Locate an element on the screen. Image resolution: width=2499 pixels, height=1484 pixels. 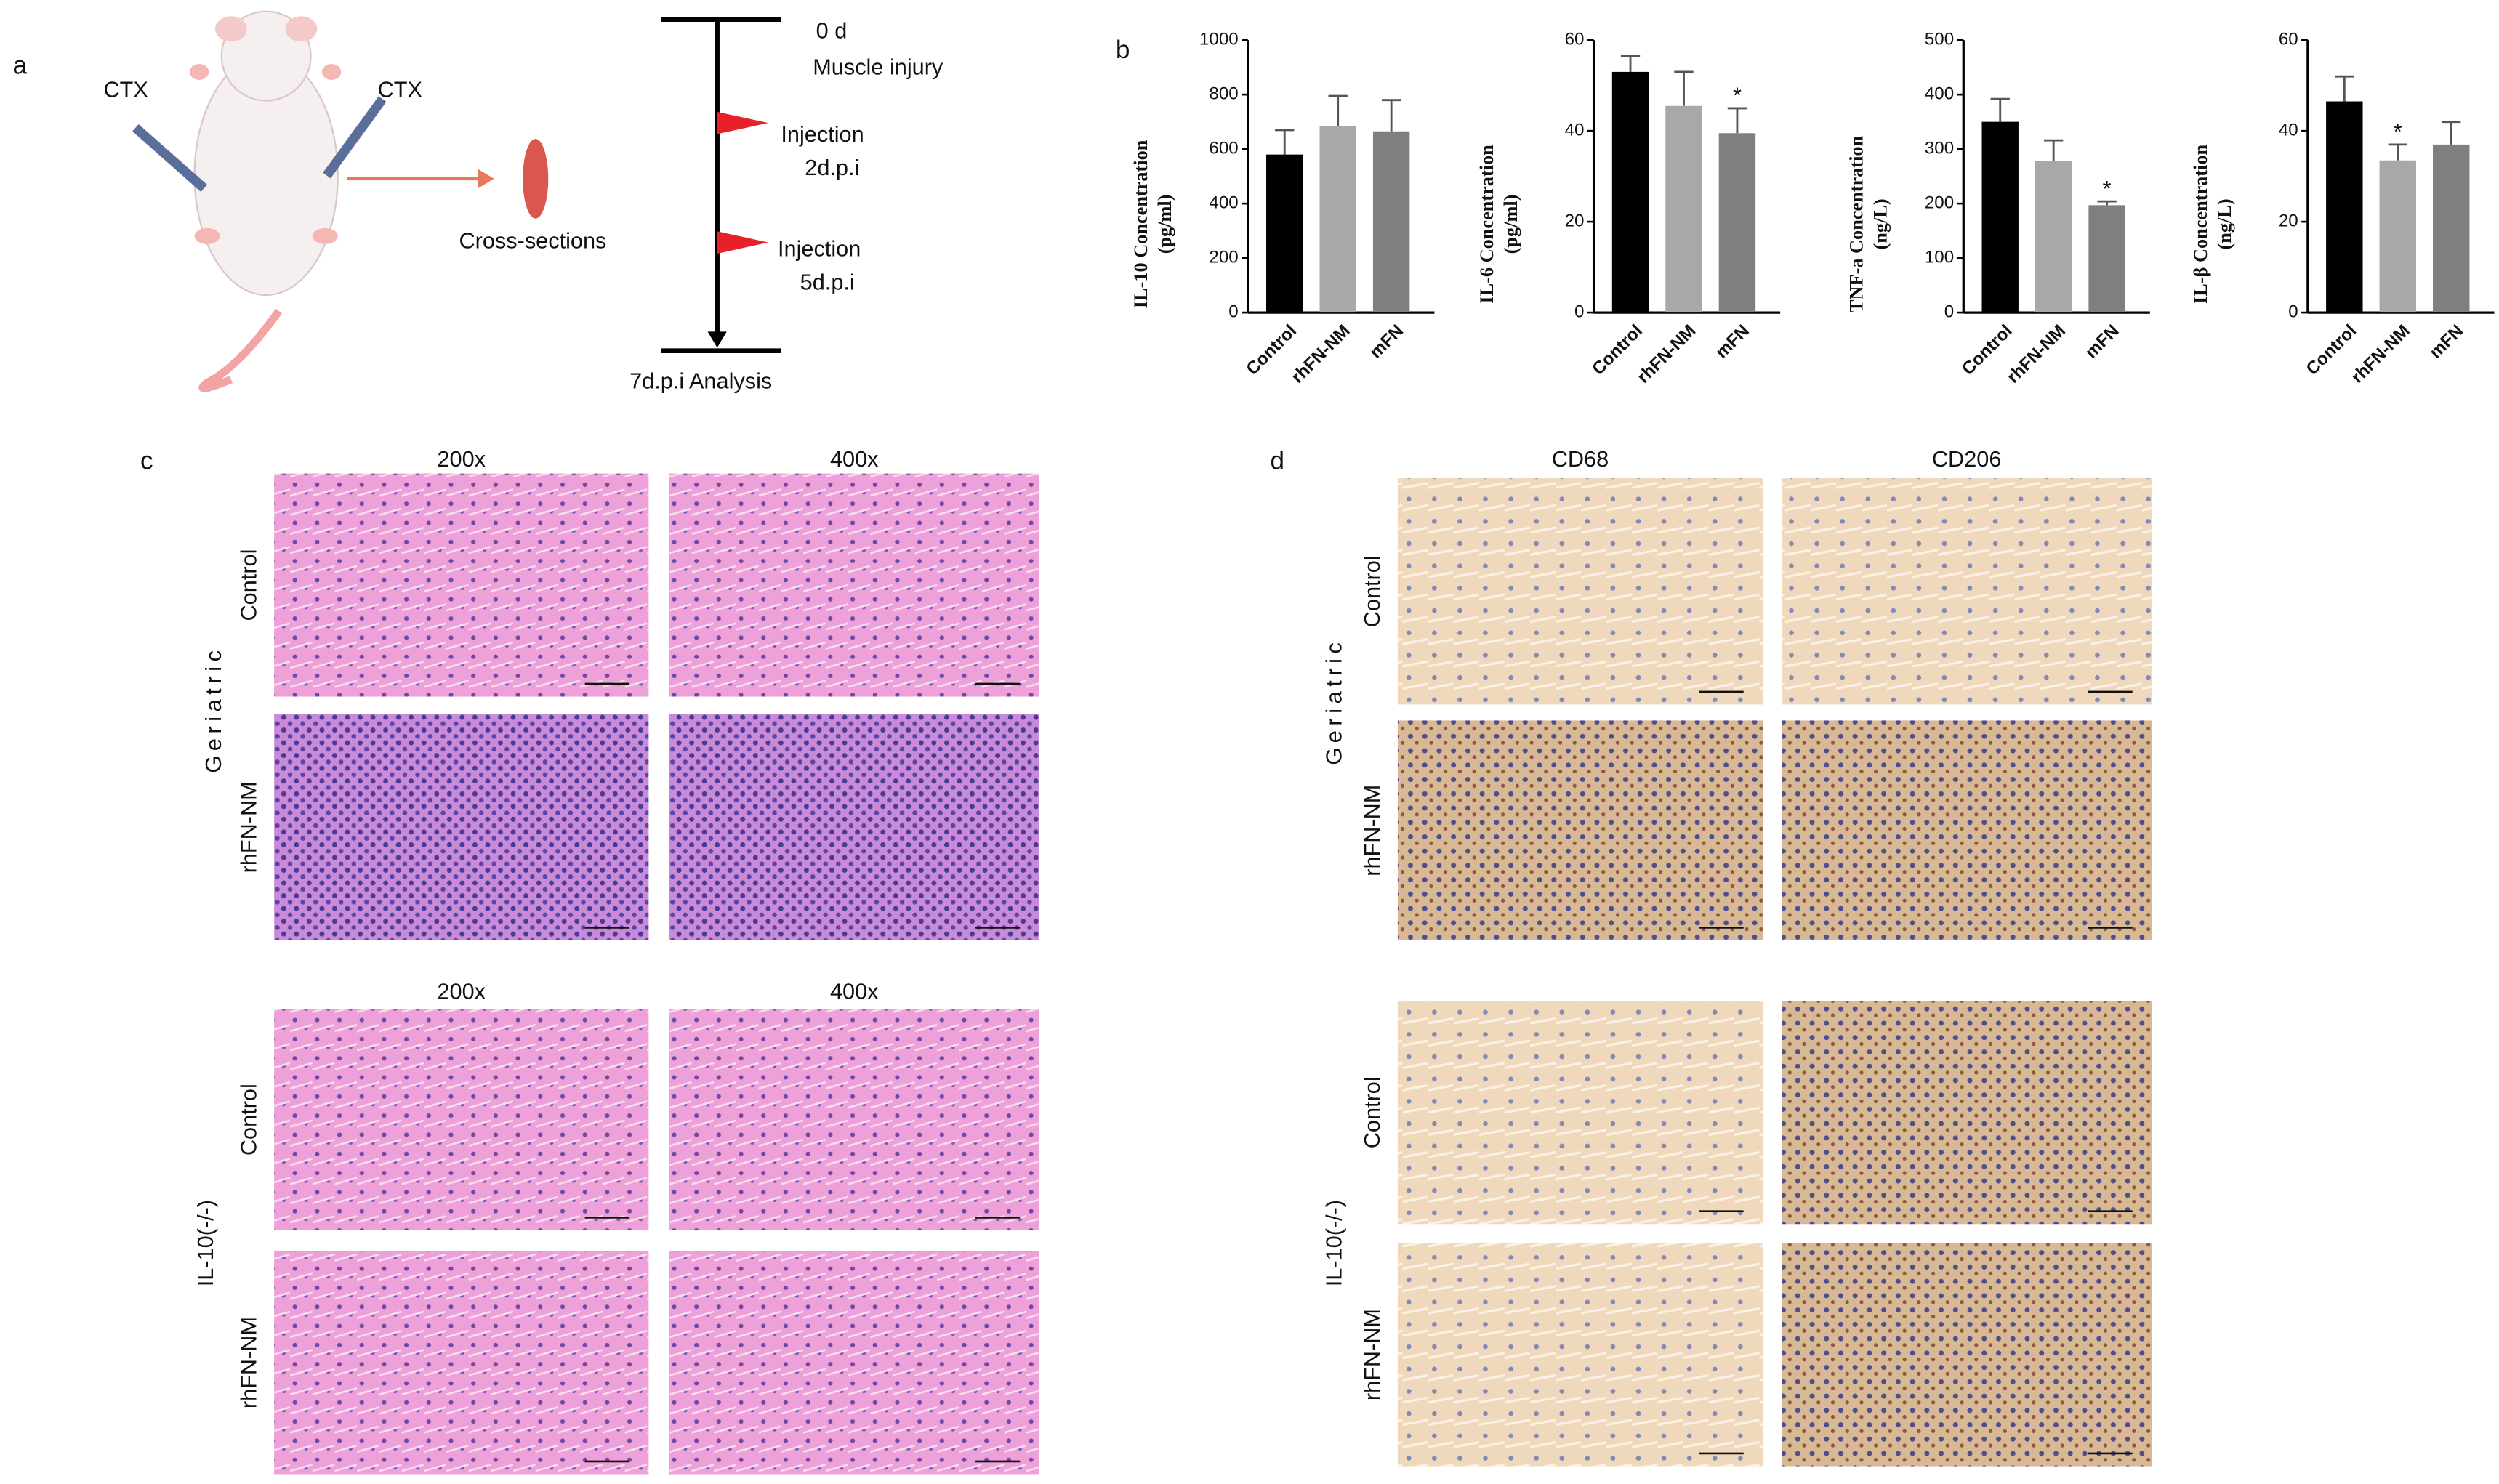
column-header: CD68 is located at coordinates (1580, 459).